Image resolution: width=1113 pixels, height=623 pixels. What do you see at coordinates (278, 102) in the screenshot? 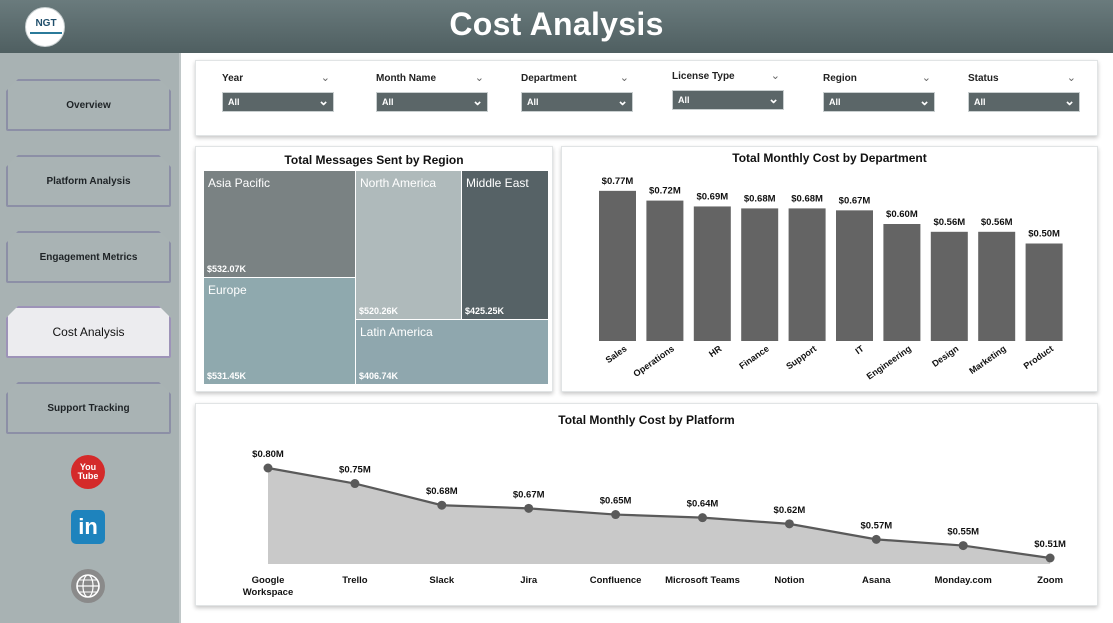
I see `year-dropdown: All ⌄` at bounding box center [278, 102].